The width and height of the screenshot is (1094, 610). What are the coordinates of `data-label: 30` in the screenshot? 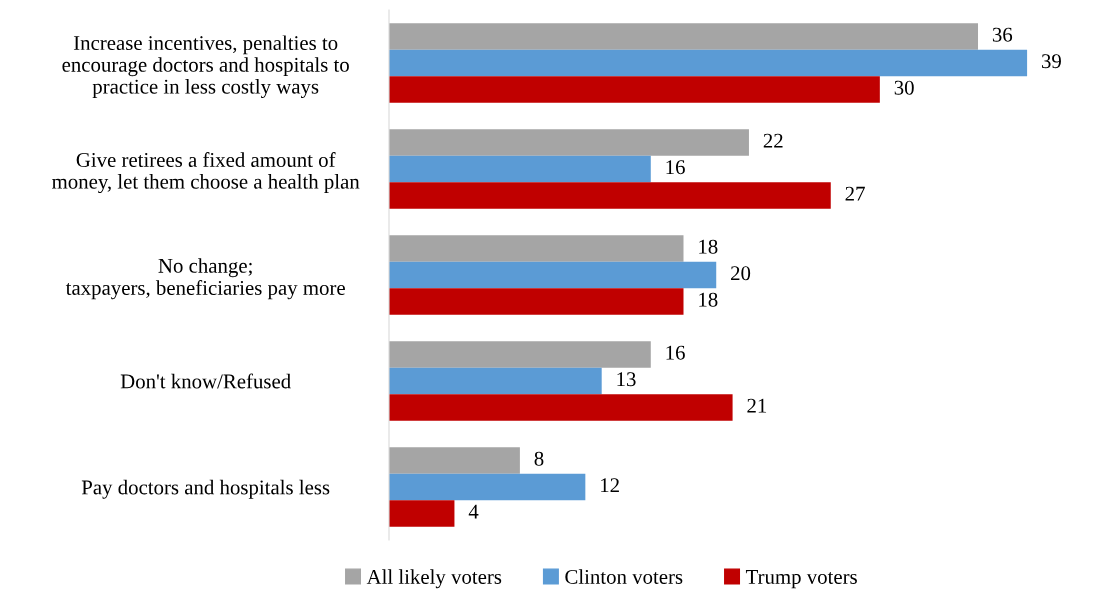 It's located at (904, 87).